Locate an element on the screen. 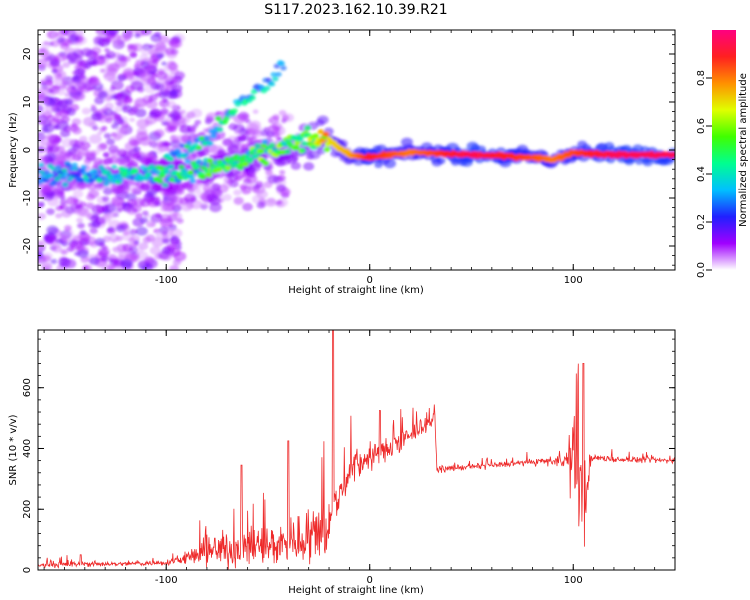 The width and height of the screenshot is (750, 600). spectrogram-y-tick-label: -10 is located at coordinates (27, 198).